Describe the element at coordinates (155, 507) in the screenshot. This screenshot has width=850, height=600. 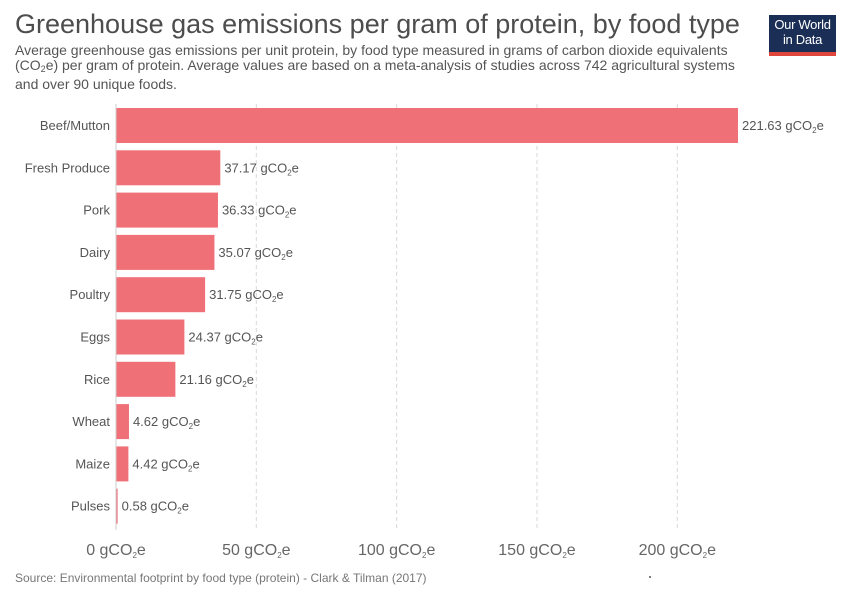
I see `data-label: 0.58 gCO2e` at that location.